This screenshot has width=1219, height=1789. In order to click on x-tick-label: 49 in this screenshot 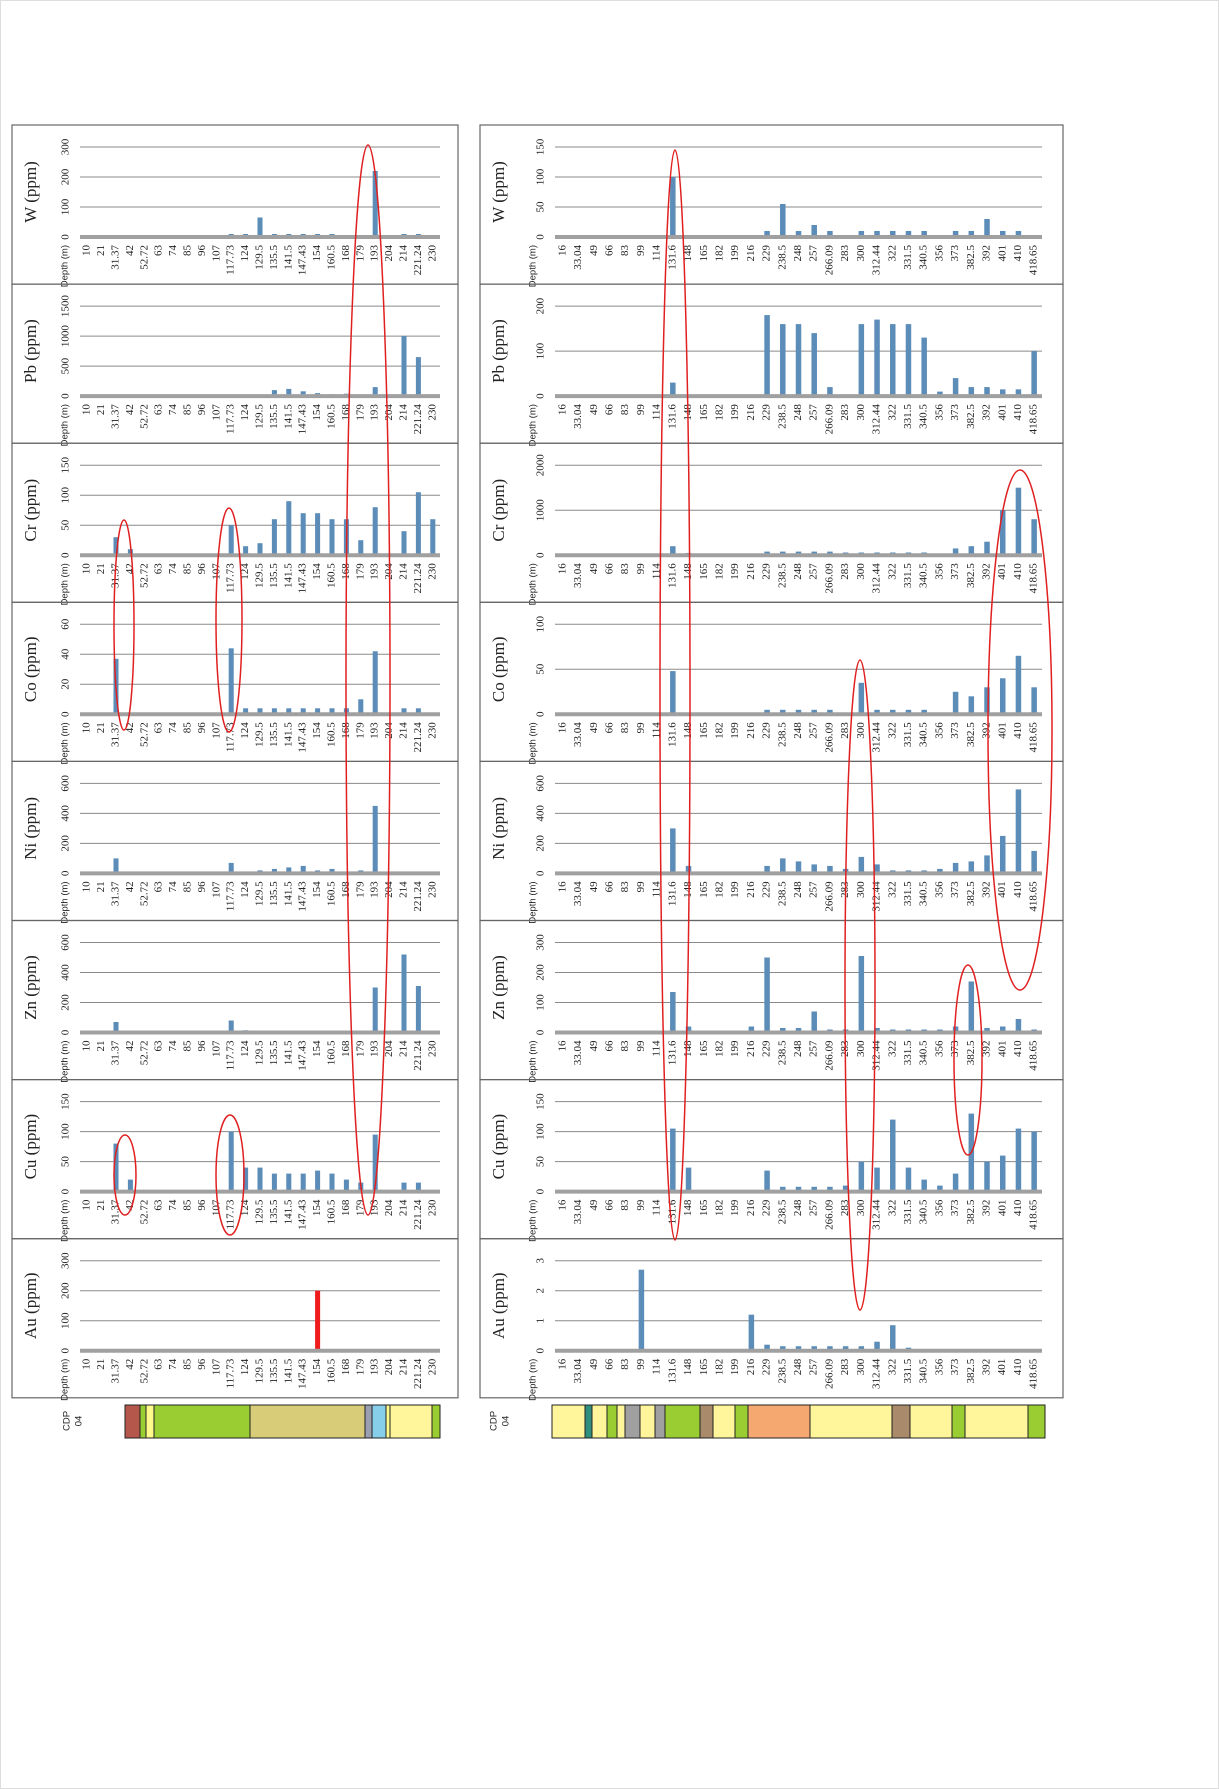, I will do `click(594, 1046)`.